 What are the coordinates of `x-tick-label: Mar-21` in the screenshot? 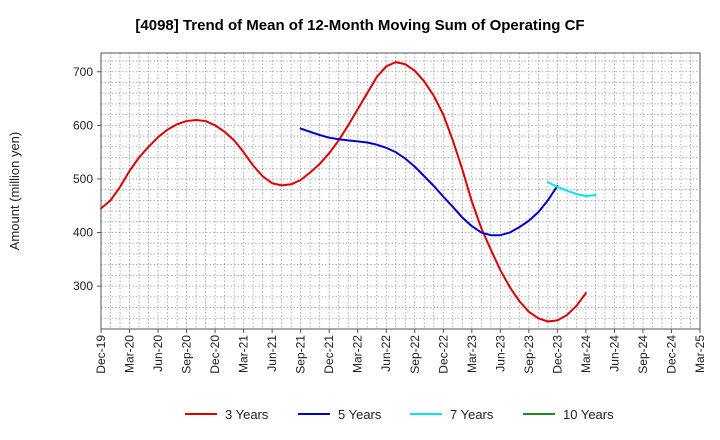 It's located at (244, 354).